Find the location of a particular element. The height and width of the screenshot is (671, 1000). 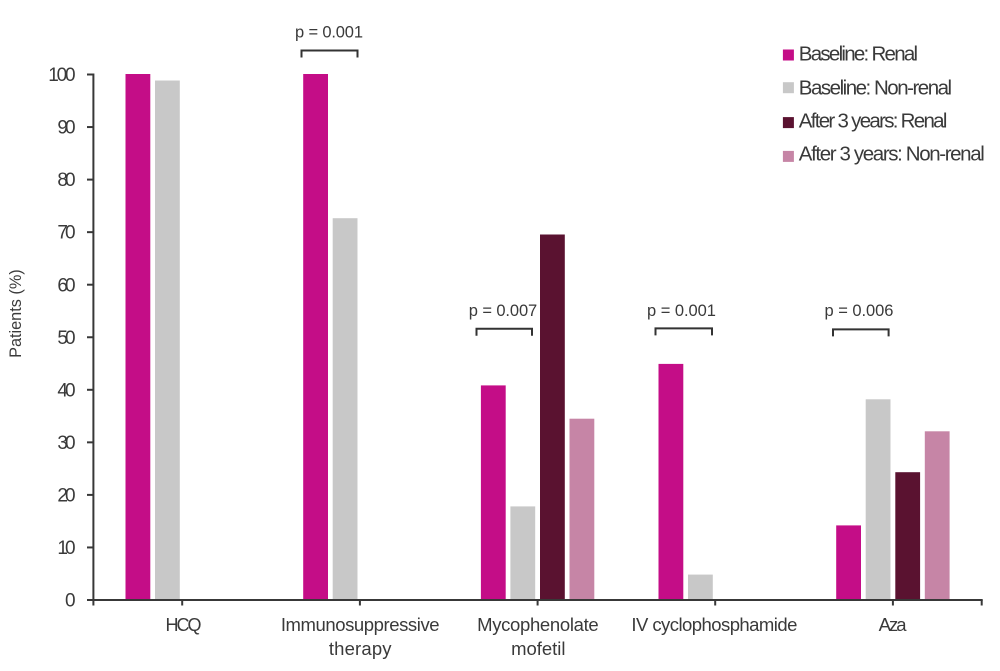

svg-text: Patients (%) is located at coordinates (15, 313).